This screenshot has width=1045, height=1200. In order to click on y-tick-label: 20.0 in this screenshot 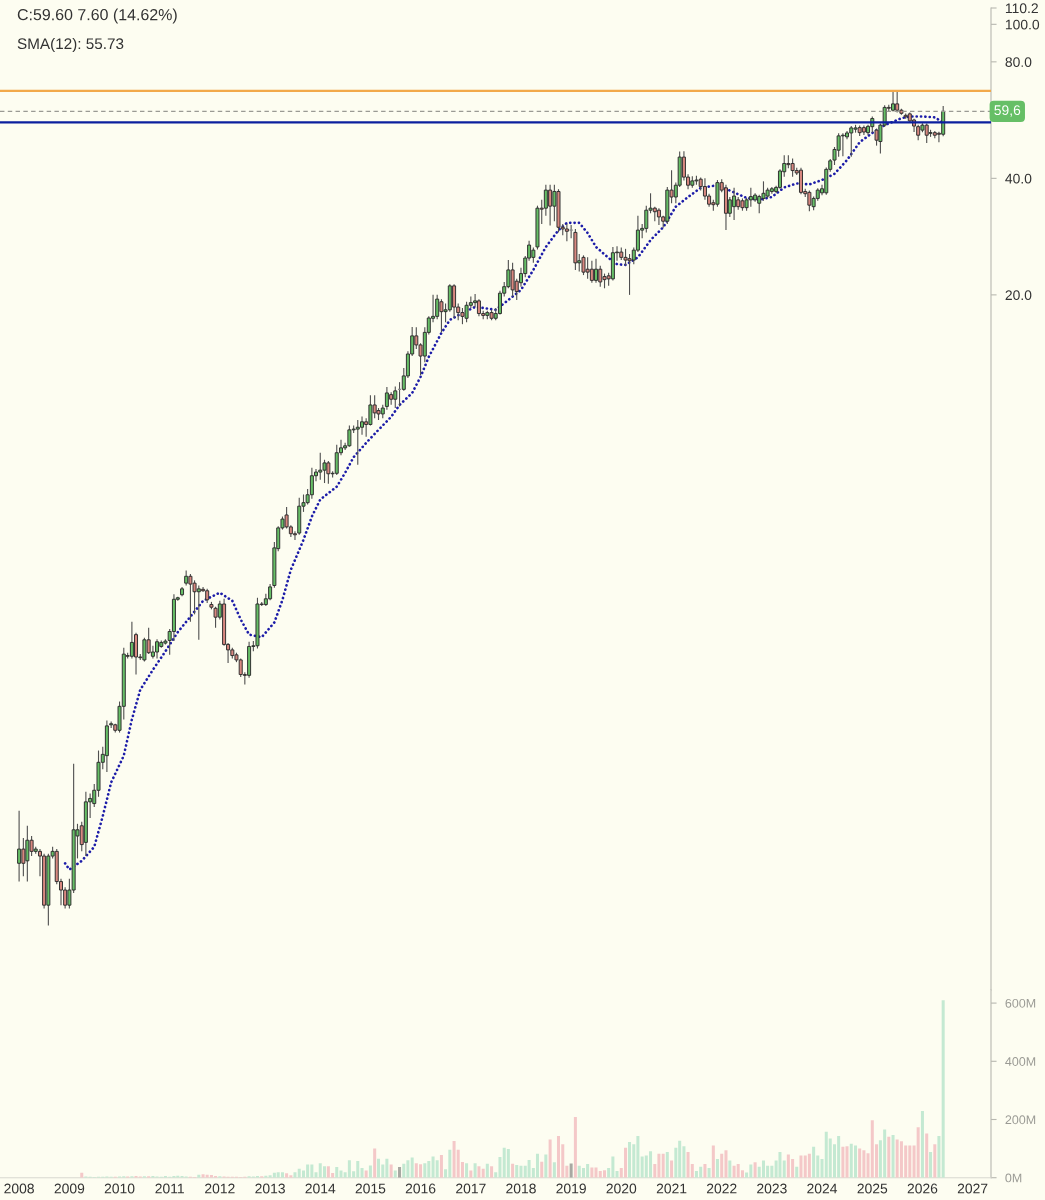, I will do `click(1018, 295)`.